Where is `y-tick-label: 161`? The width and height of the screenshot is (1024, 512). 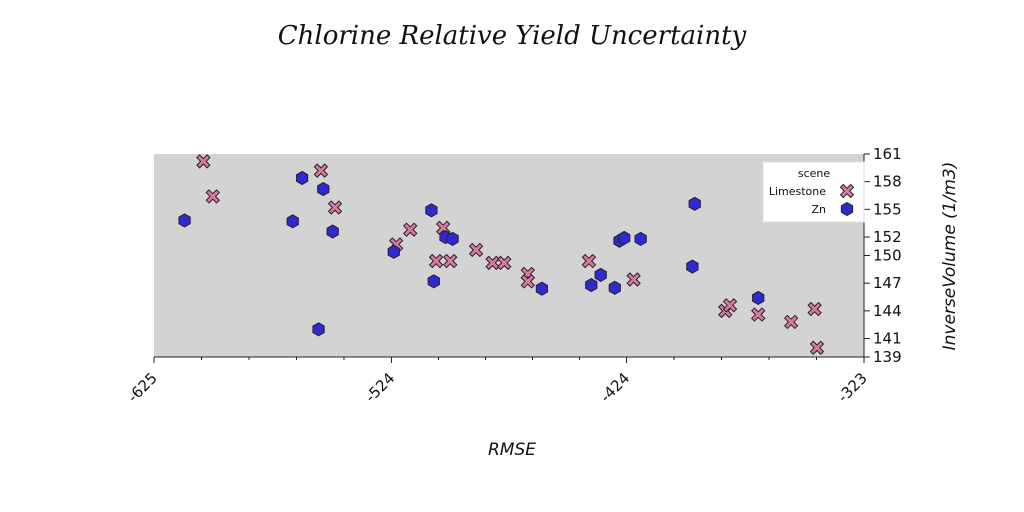
y-tick-label: 161 is located at coordinates (887, 154).